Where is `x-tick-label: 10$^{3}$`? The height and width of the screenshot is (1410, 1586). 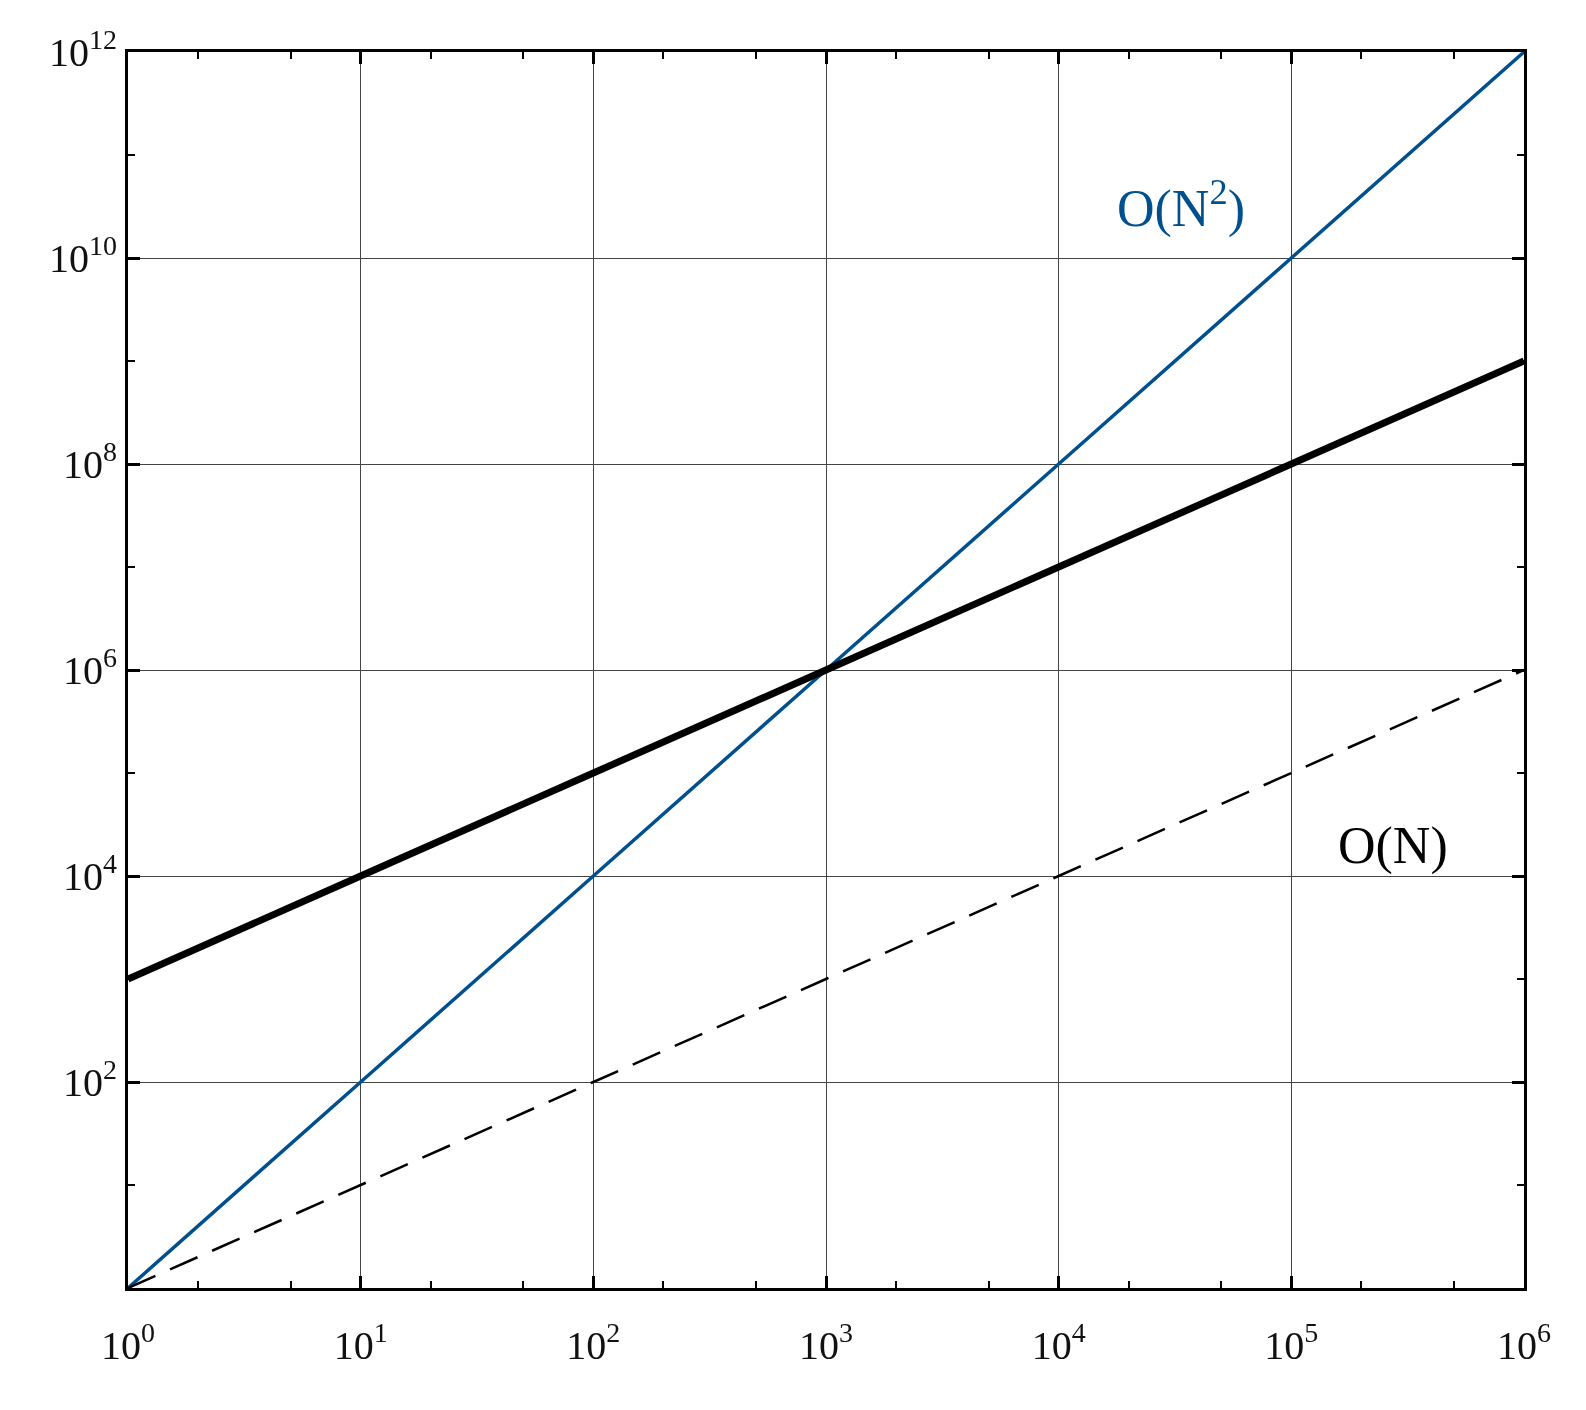 x-tick-label: 10$^{3}$ is located at coordinates (826, 1342).